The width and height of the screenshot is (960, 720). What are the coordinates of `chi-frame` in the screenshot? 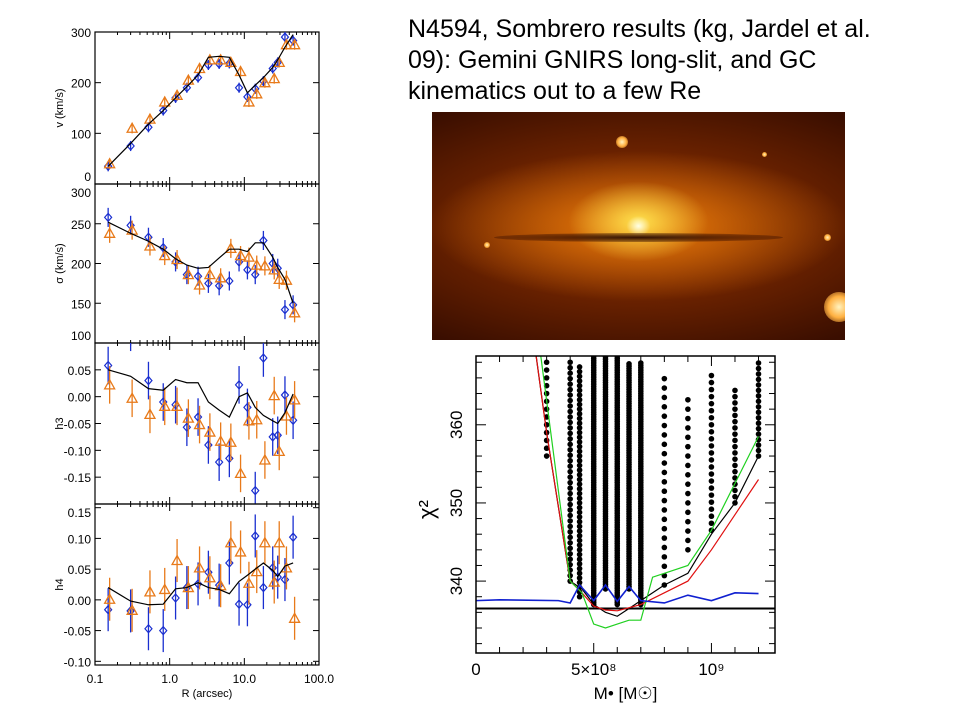 It's located at (625, 504).